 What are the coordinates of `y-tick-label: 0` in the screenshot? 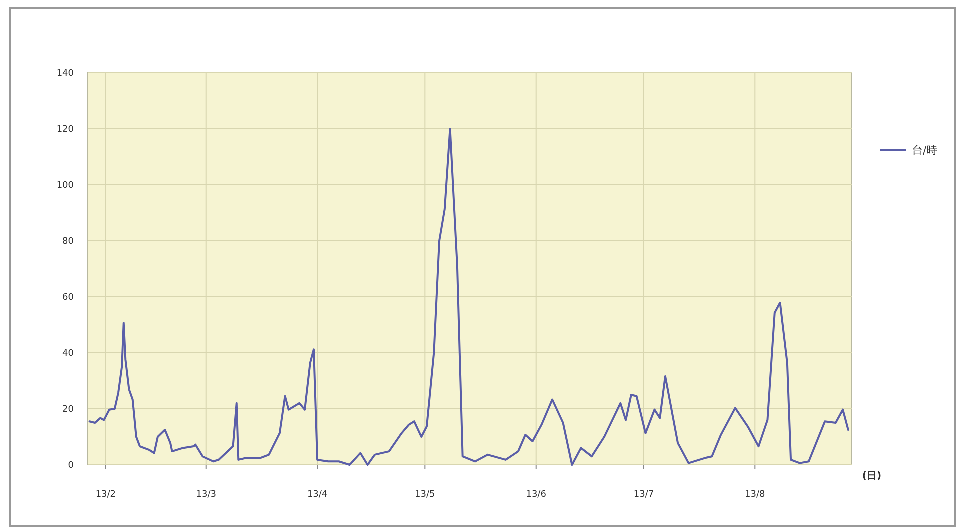 It's located at (71, 466).